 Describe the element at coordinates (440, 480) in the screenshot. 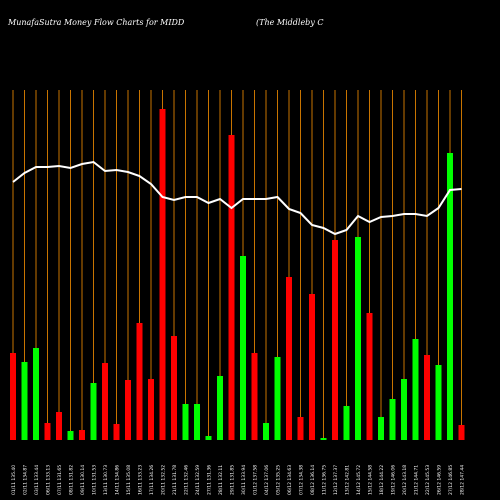

I see `x-tick-label: 26/12 146.59` at that location.